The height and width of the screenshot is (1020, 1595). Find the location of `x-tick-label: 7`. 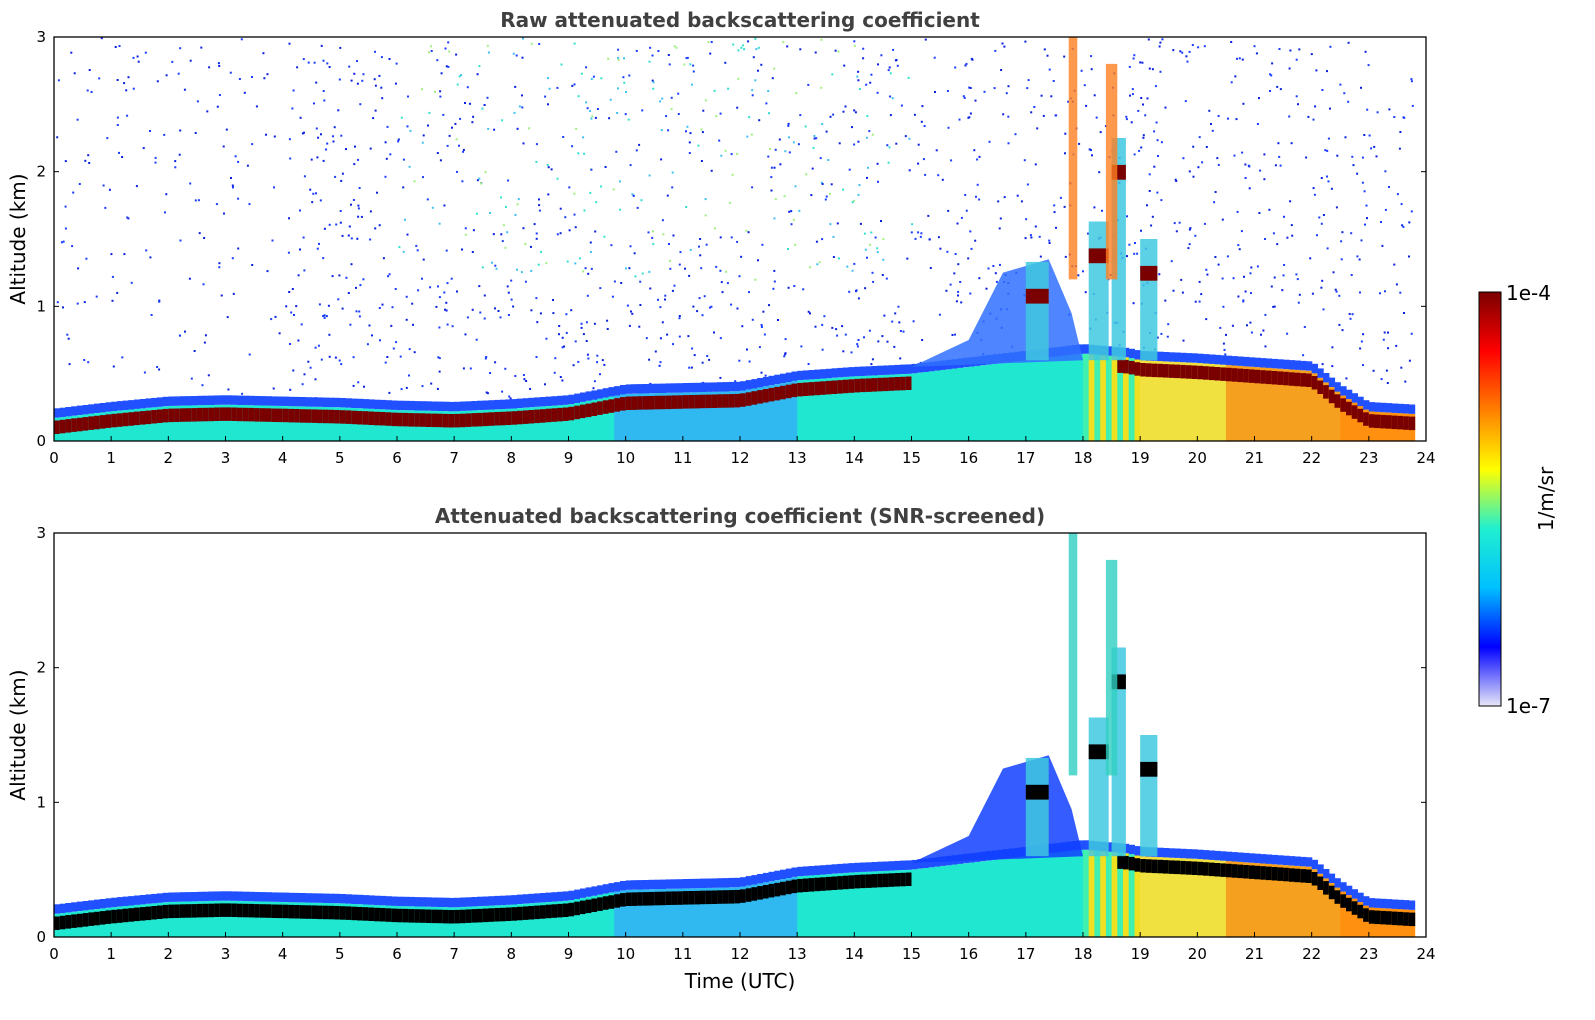

x-tick-label: 7 is located at coordinates (454, 954).